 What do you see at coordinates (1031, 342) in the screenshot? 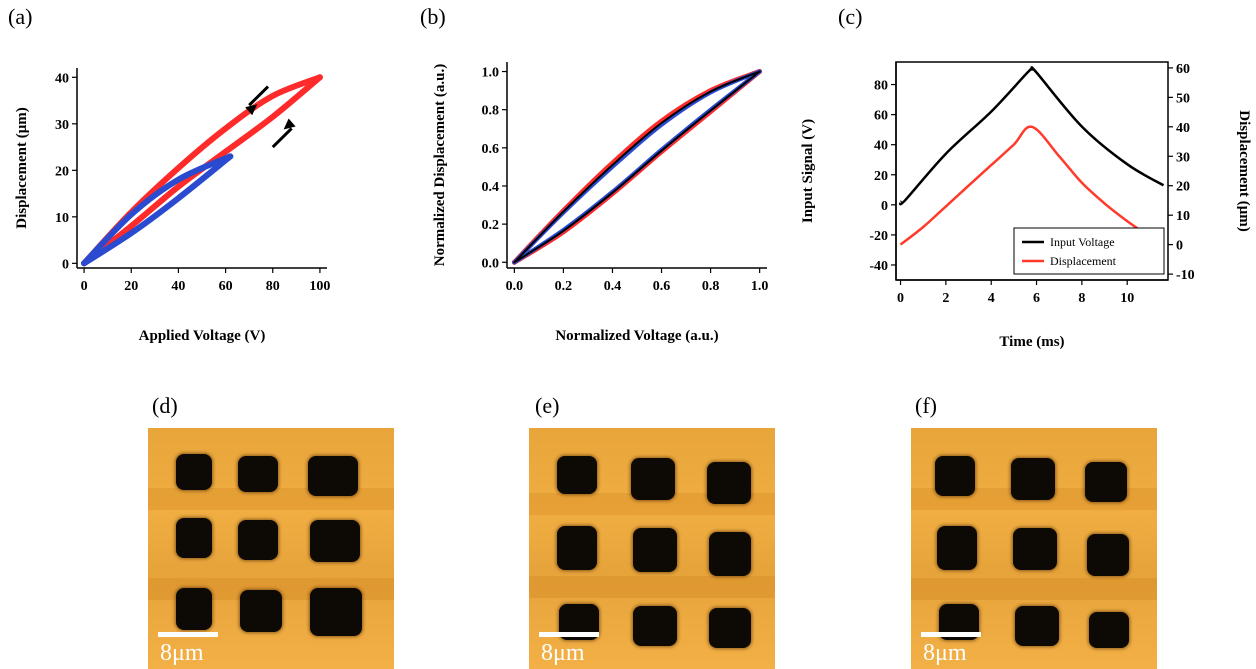
I see `x-axis-label: Time (ms)` at bounding box center [1031, 342].